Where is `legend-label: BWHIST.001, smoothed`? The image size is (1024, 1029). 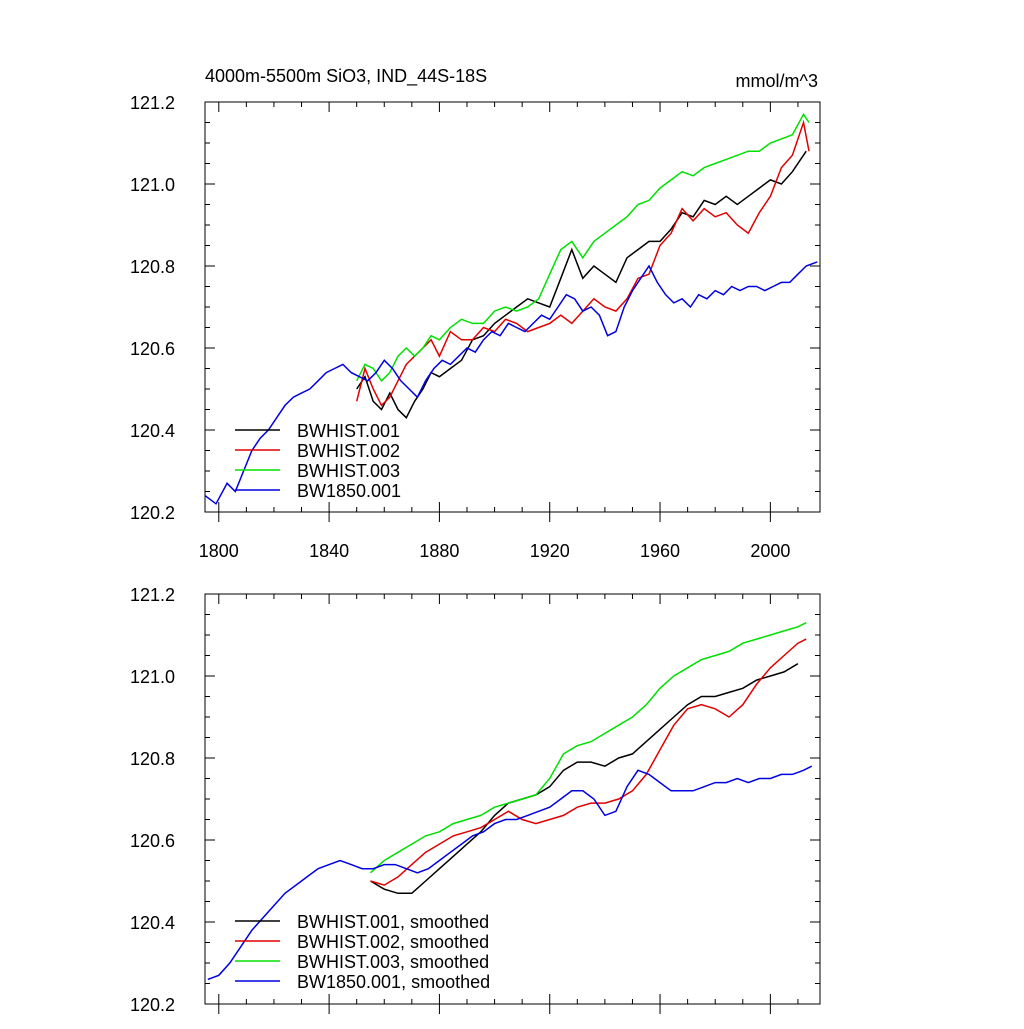
legend-label: BWHIST.001, smoothed is located at coordinates (393, 922).